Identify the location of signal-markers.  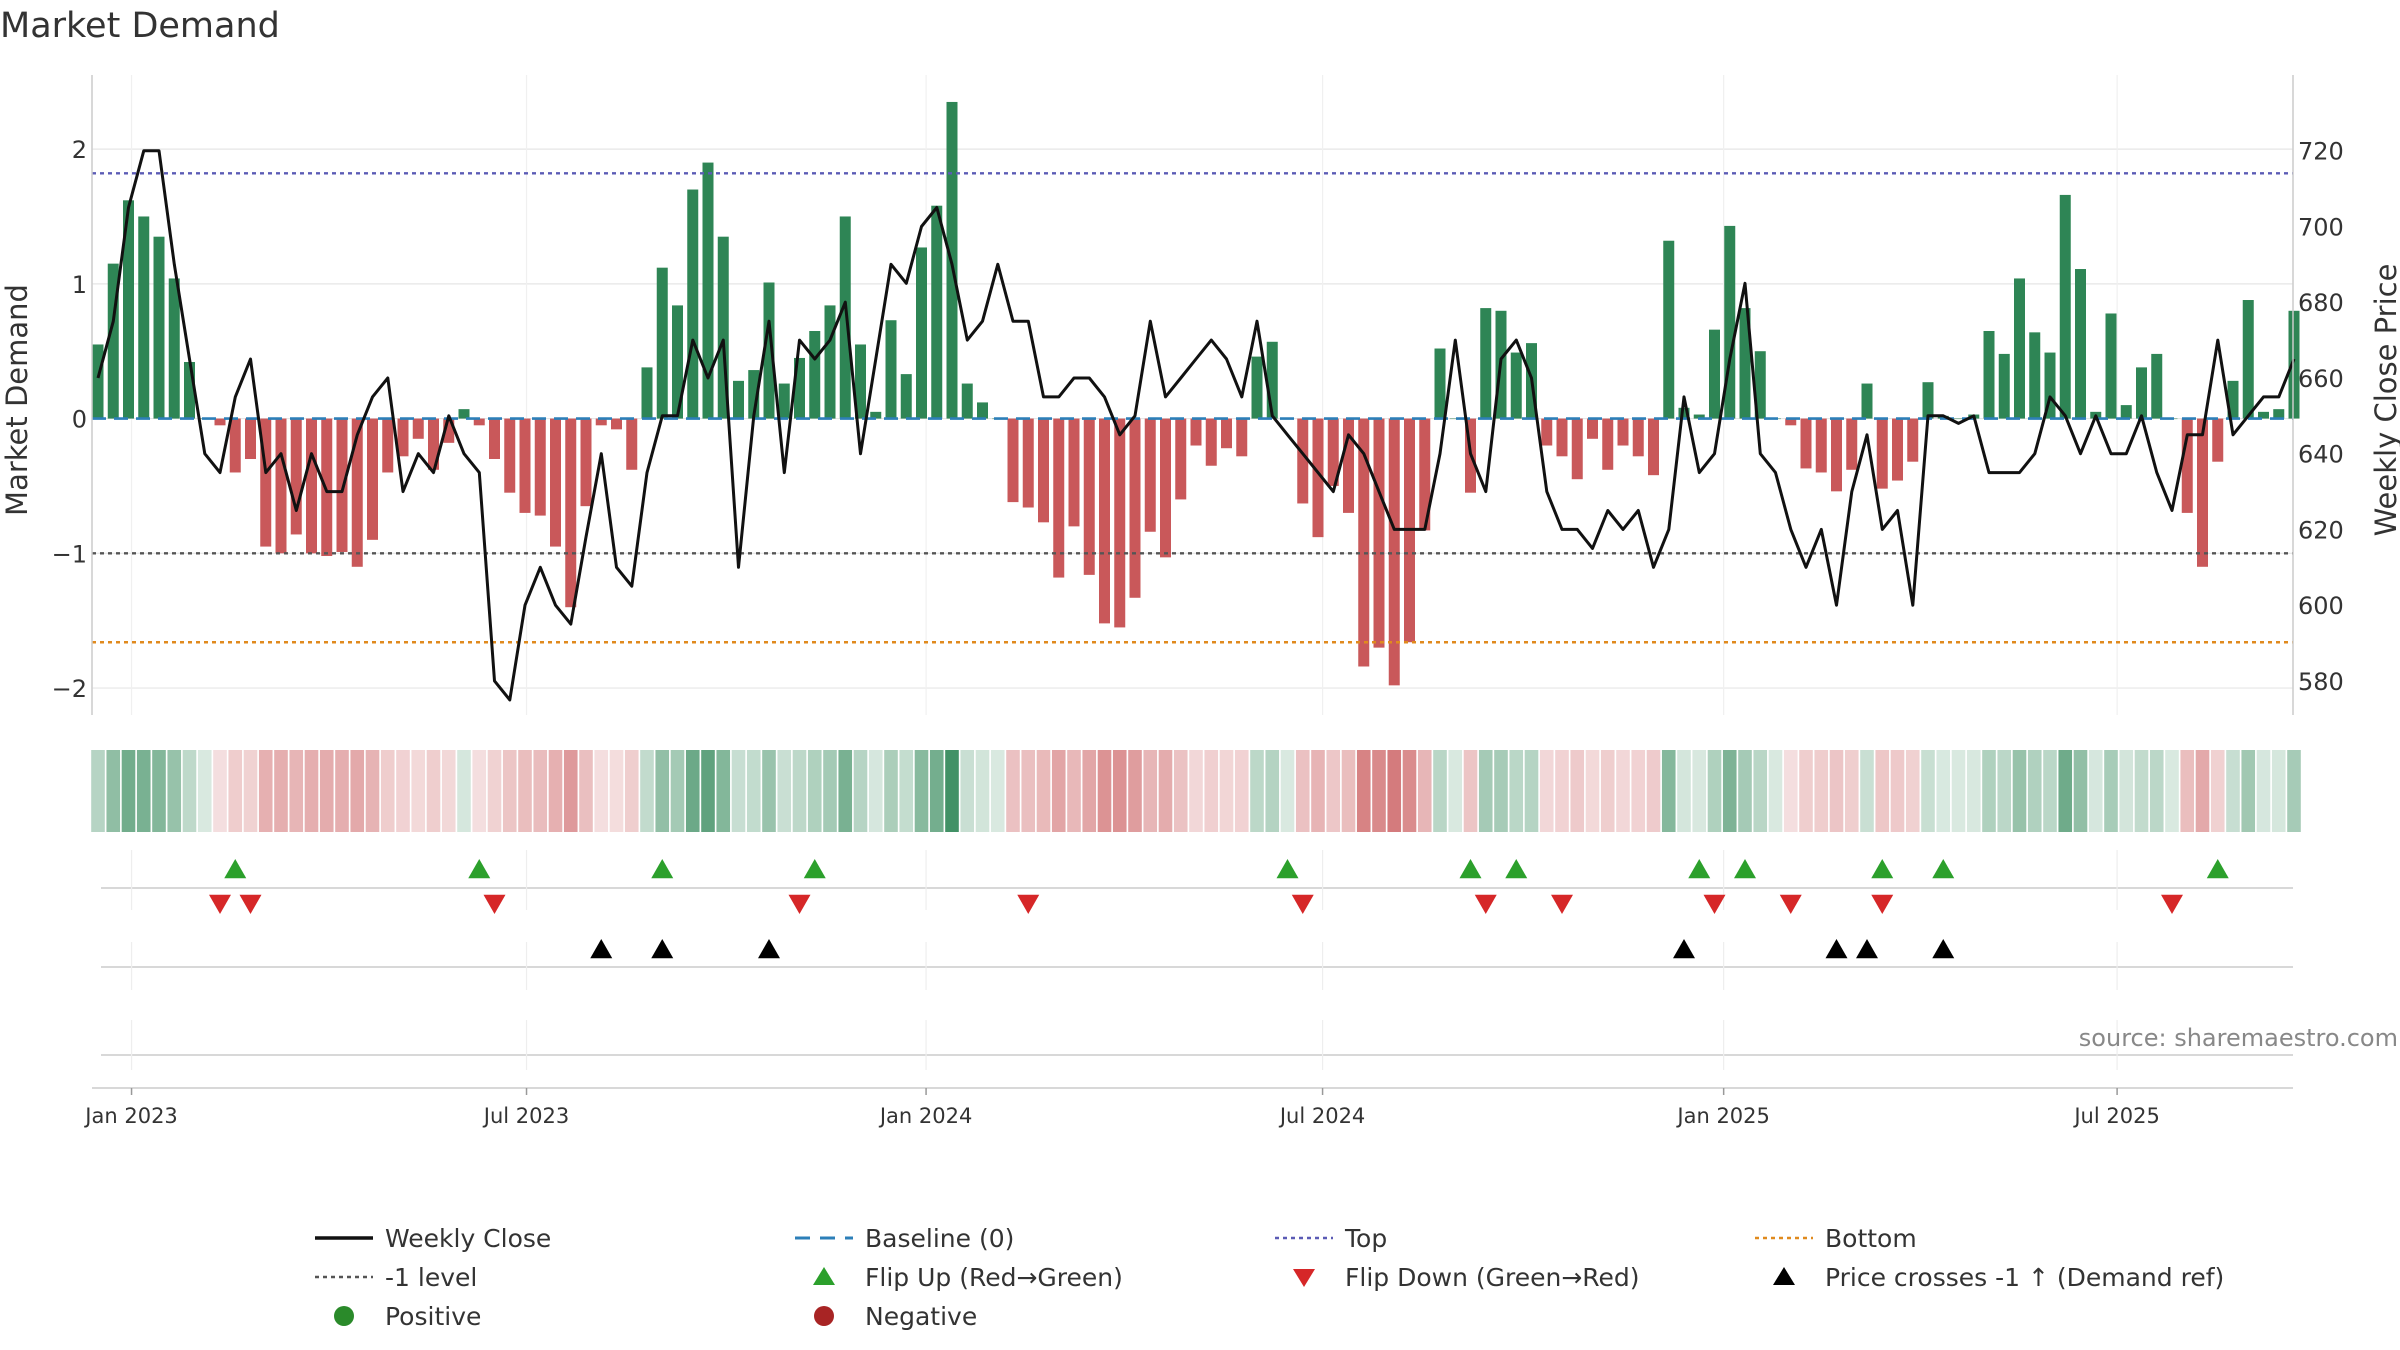
(1197, 960).